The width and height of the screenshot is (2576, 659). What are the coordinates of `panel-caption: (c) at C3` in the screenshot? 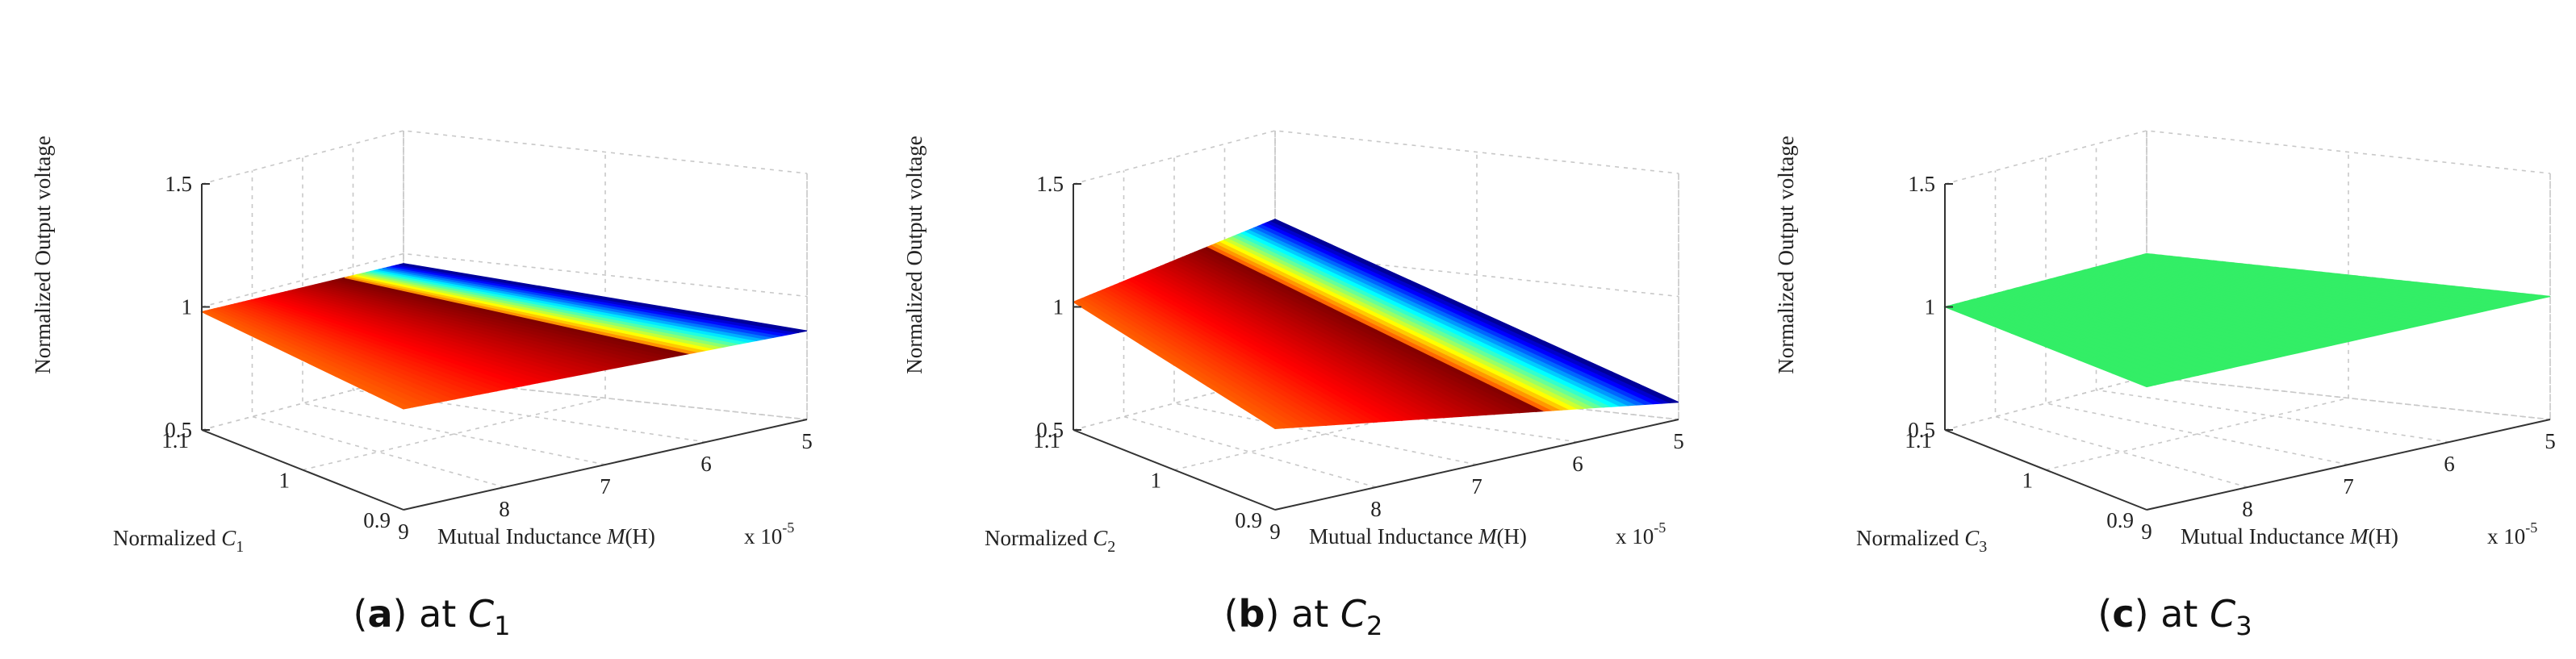 It's located at (2174, 616).